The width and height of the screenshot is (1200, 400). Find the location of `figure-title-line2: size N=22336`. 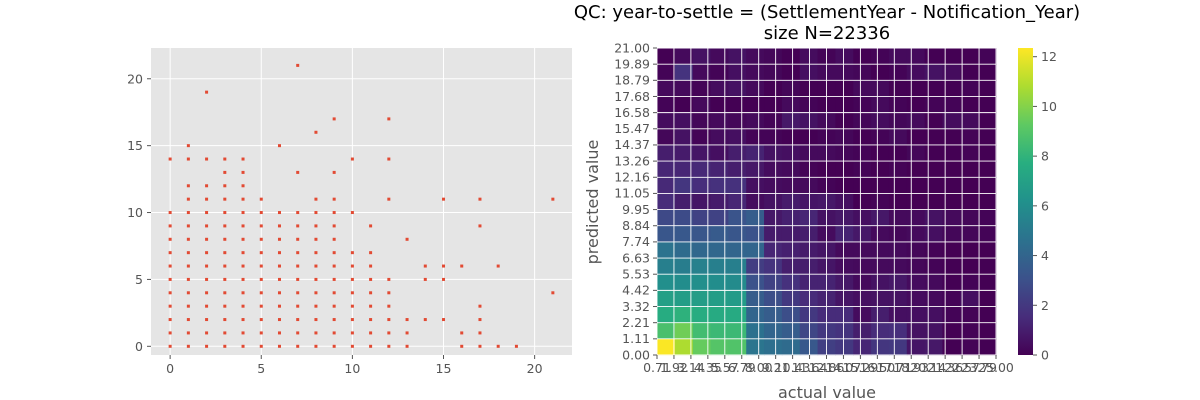

figure-title-line2: size N=22336 is located at coordinates (827, 33).